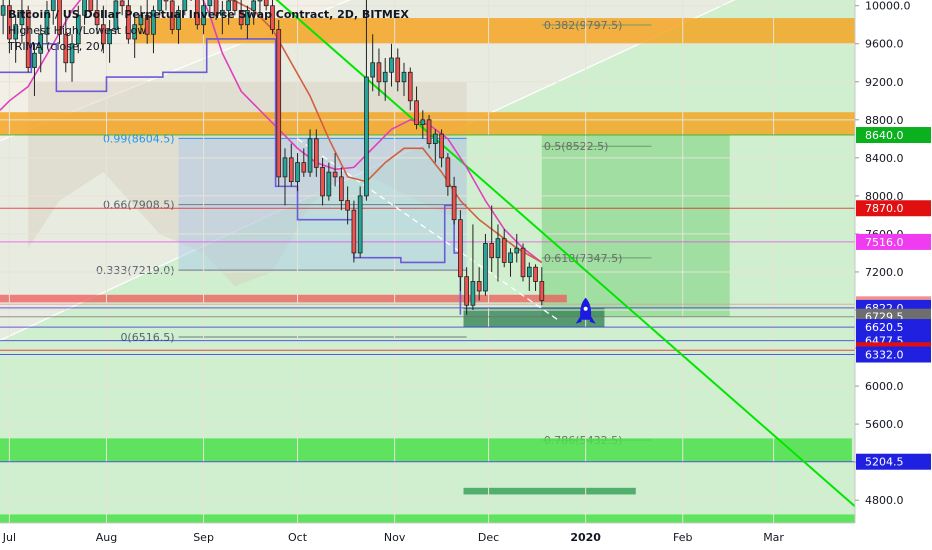  What do you see at coordinates (56, 46) in the screenshot?
I see `indicator-trima-label: TRIMA (close, 20)` at bounding box center [56, 46].